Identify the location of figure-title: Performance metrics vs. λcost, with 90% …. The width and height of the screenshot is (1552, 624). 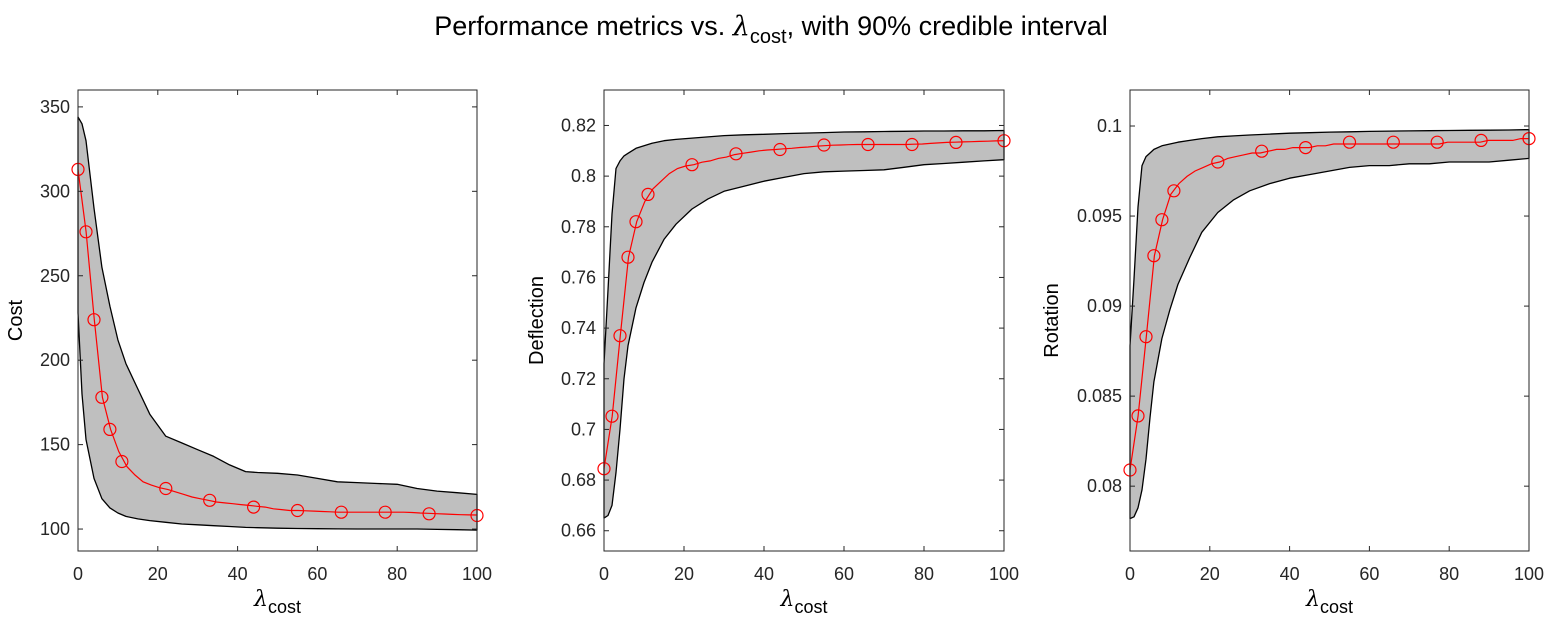
(771, 29).